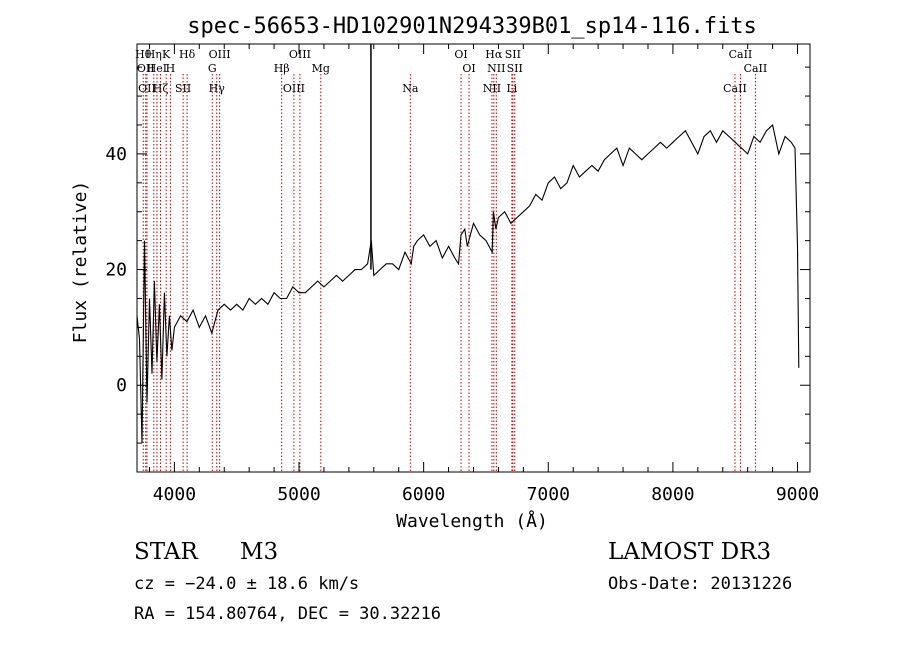 This screenshot has width=900, height=649. I want to click on x-tick-label: 4000, so click(174, 494).